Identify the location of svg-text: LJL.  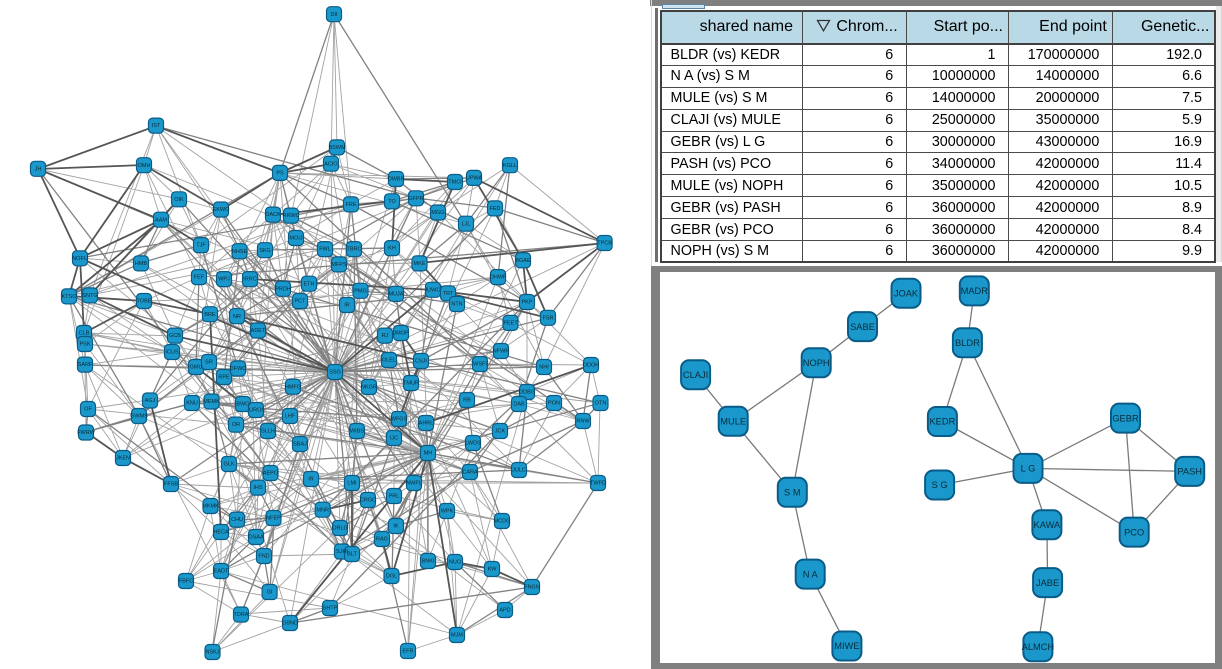
(466, 224).